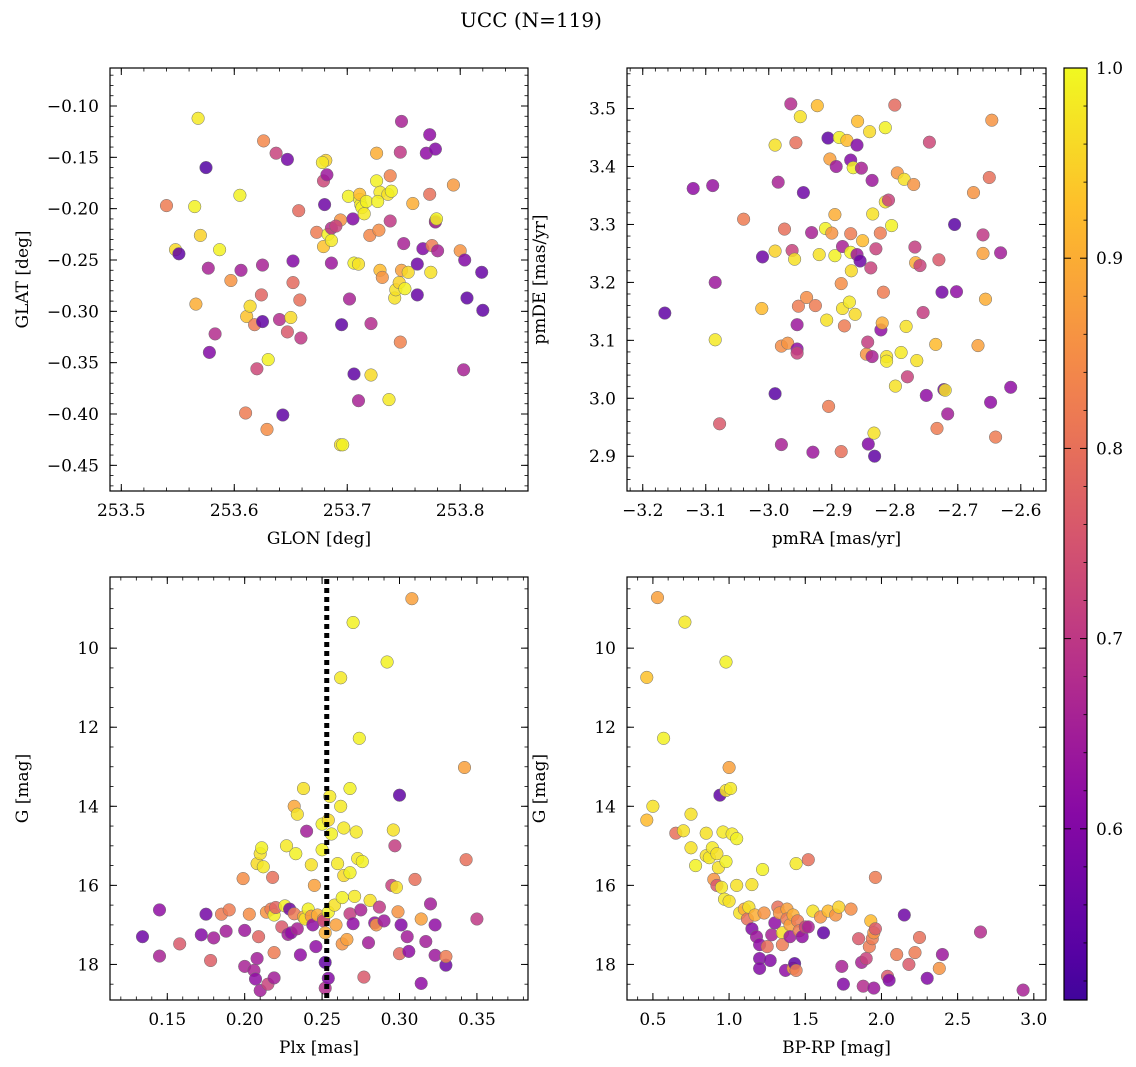 The height and width of the screenshot is (1067, 1136). Describe the element at coordinates (23, 788) in the screenshot. I see `y-axis-label: G [mag]` at that location.